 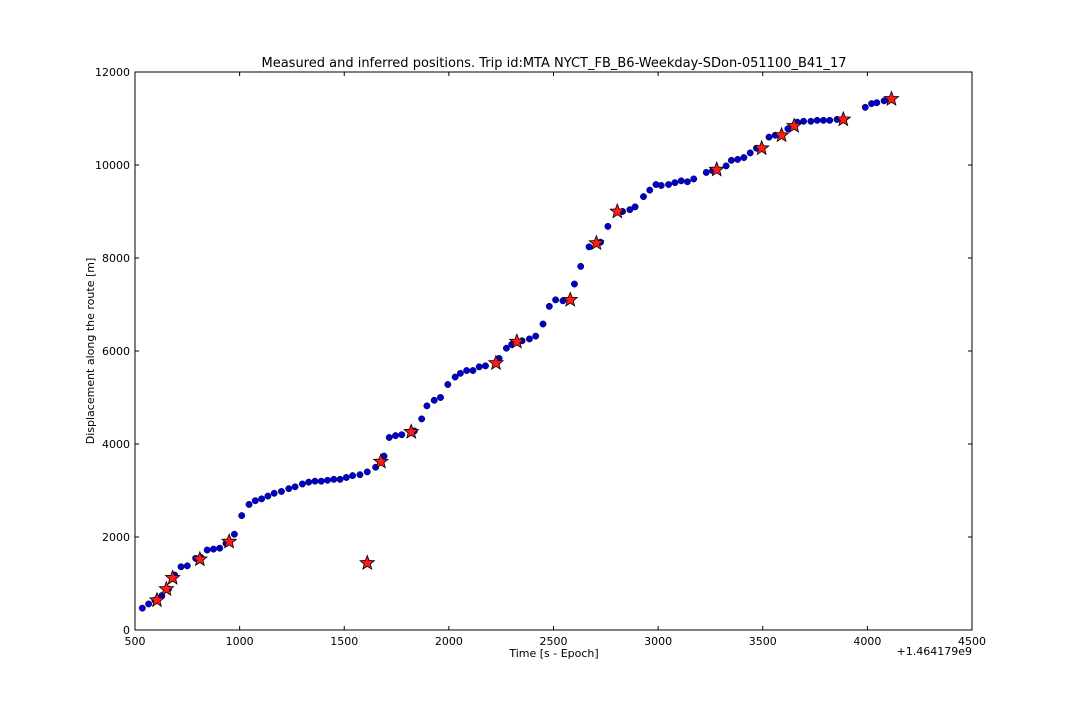 I want to click on x-tick-label: 3000, so click(x=658, y=641).